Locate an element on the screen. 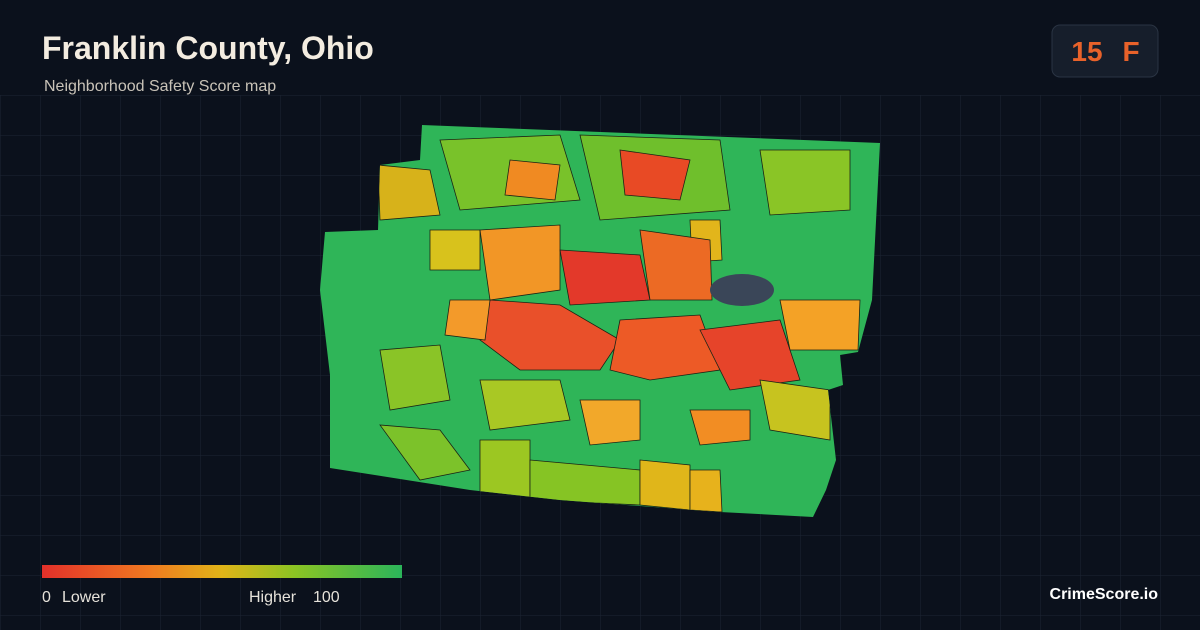 The image size is (1200, 630). legend-max: 100 is located at coordinates (326, 597).